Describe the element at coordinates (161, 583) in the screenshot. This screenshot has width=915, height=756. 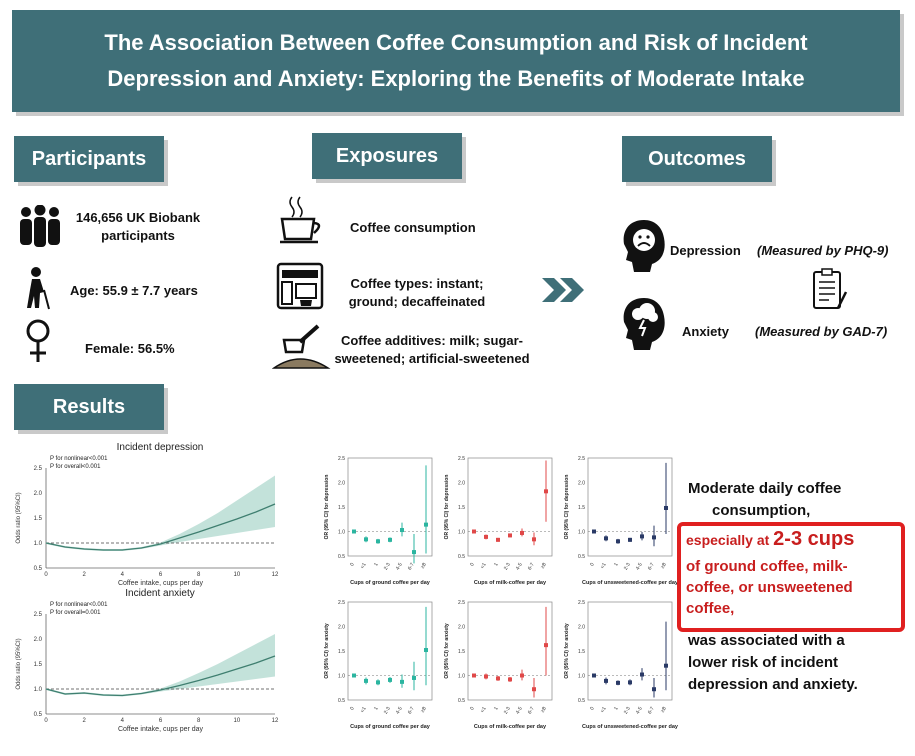
I see `x-axis-label: Coffee intake, cups per day` at that location.